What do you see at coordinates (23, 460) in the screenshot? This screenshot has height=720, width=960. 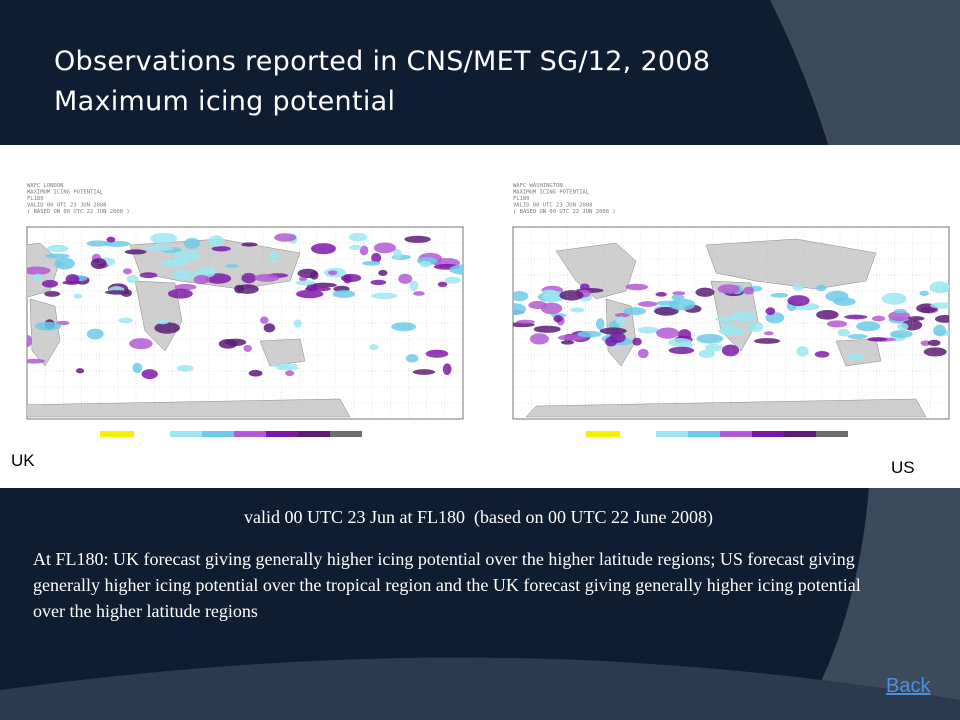 I see `uk-label: UK` at bounding box center [23, 460].